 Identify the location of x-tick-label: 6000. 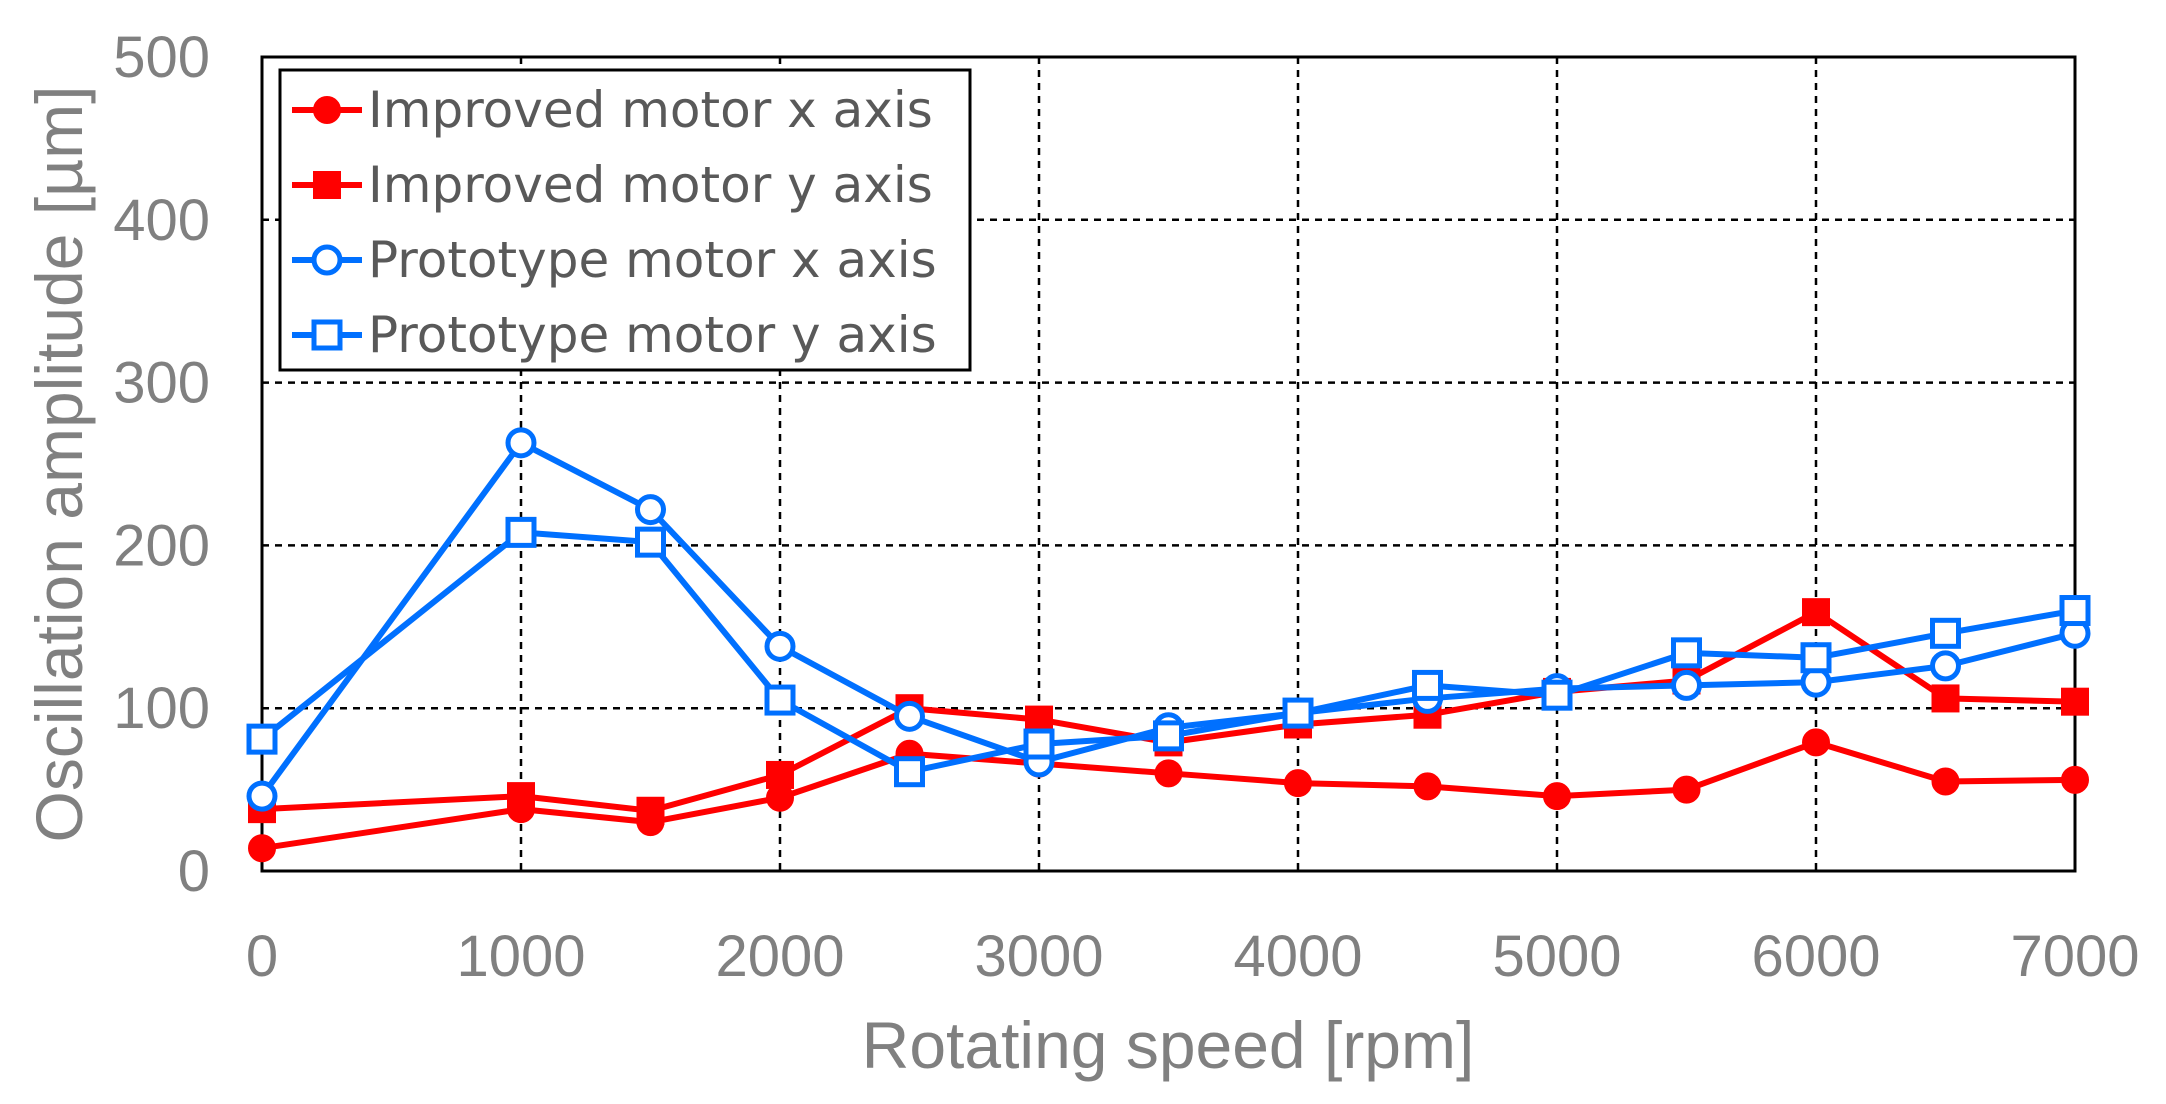
(1815, 956).